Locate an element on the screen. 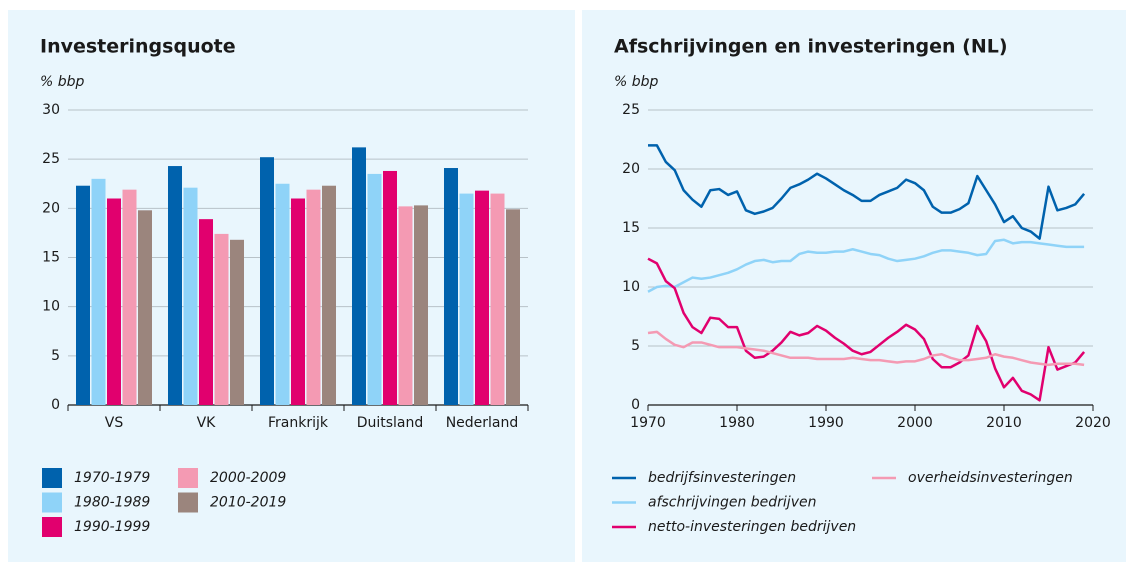 This screenshot has width=1134, height=569. x-tick-label: 2010 is located at coordinates (1004, 423).